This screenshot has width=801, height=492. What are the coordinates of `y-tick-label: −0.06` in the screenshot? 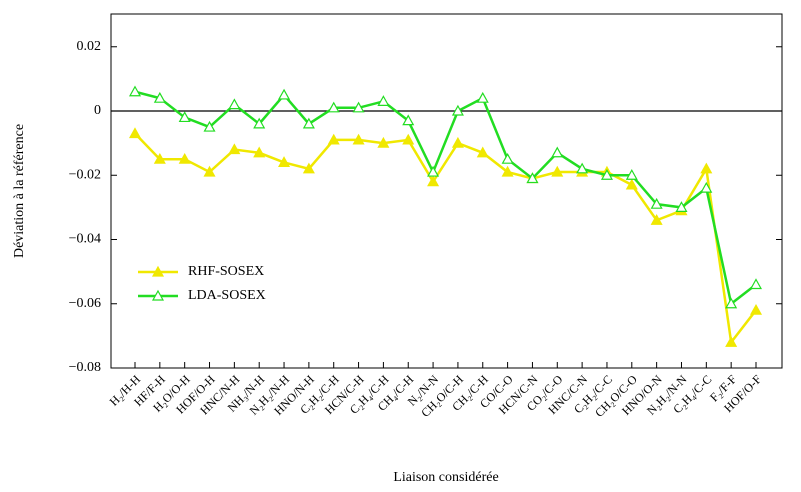 It's located at (85, 303).